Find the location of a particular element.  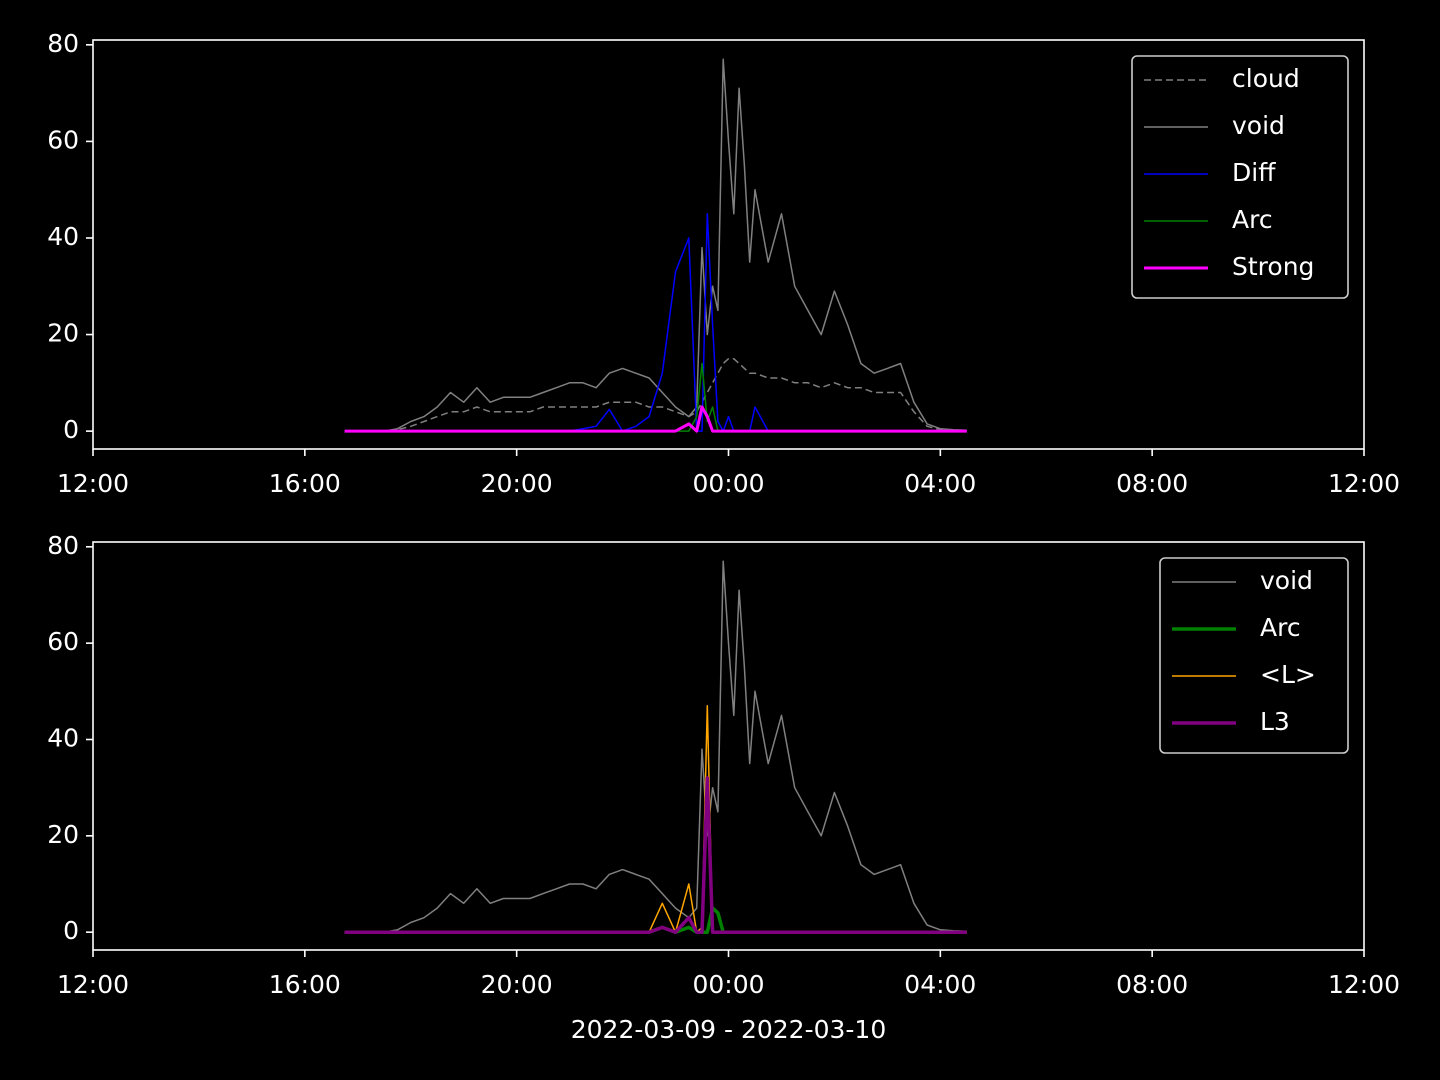

legend-label: <L> is located at coordinates (1288, 674).